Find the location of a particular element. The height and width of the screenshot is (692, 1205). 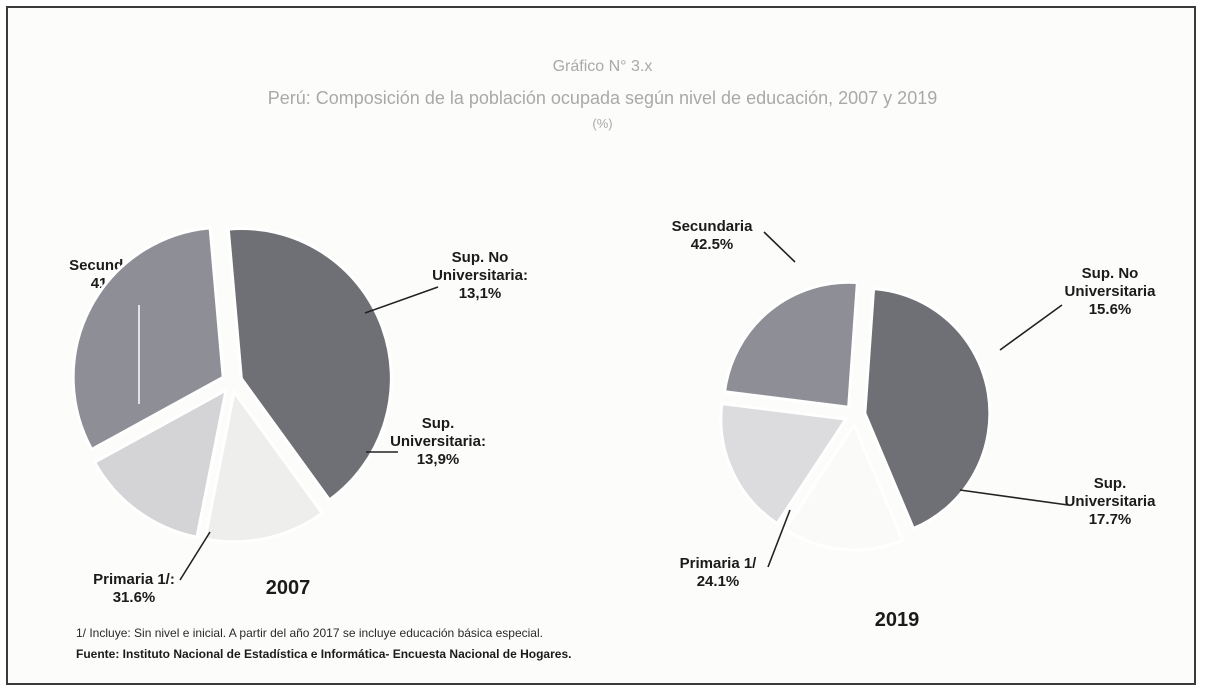

leader-line-sup-no-universitaria-2007 is located at coordinates (401, 300).